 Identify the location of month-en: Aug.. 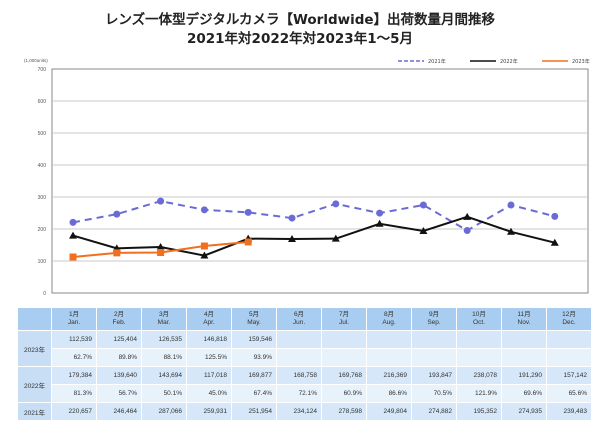
(389, 322).